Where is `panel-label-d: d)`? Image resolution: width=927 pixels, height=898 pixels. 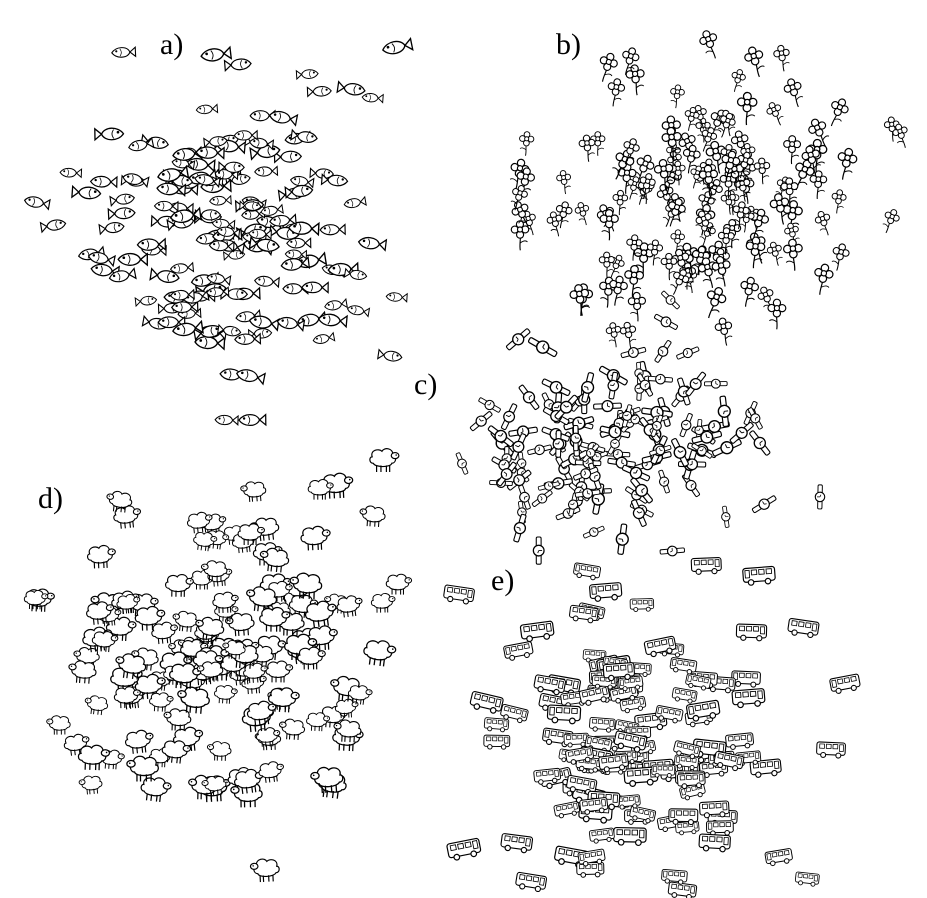 panel-label-d: d) is located at coordinates (50, 498).